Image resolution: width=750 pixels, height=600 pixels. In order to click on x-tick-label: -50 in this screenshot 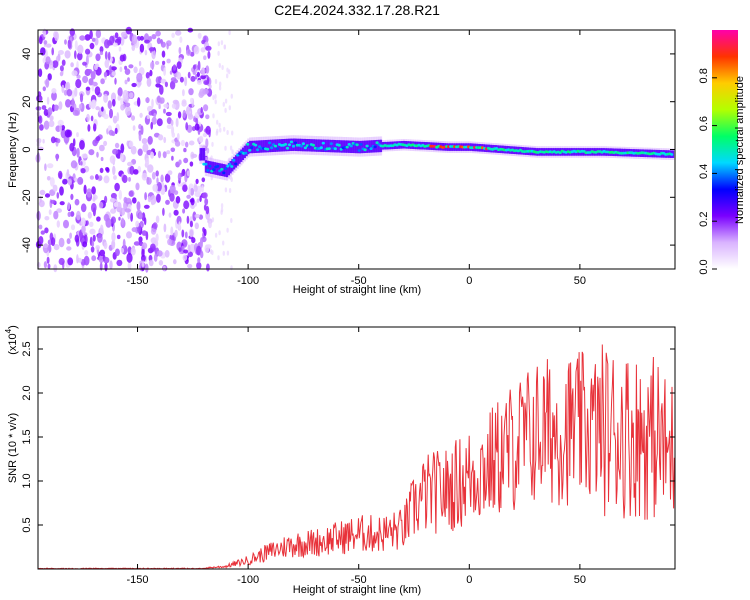, I will do `click(359, 580)`.